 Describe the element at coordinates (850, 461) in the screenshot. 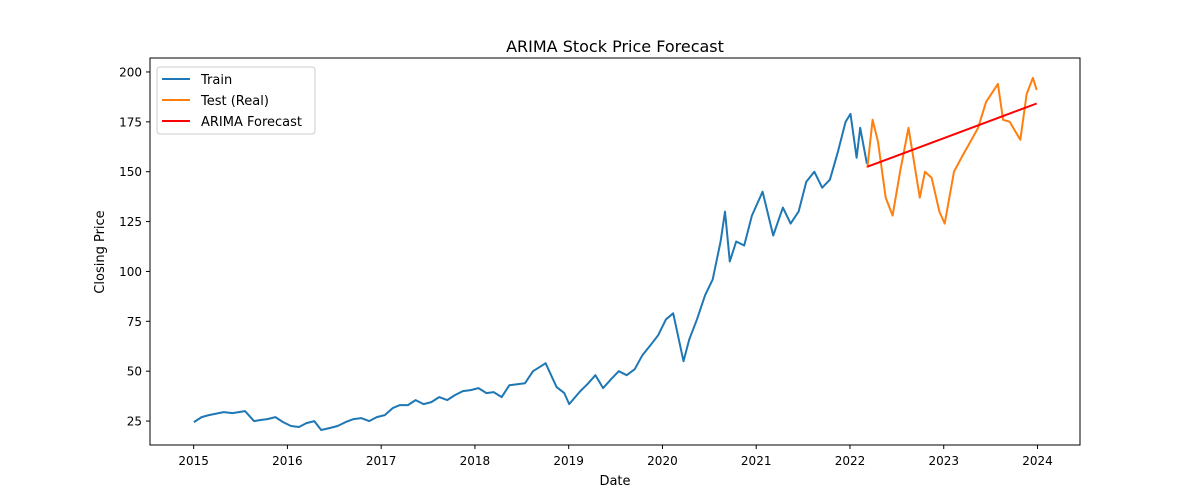

I see `x-tick-label: 2022` at that location.